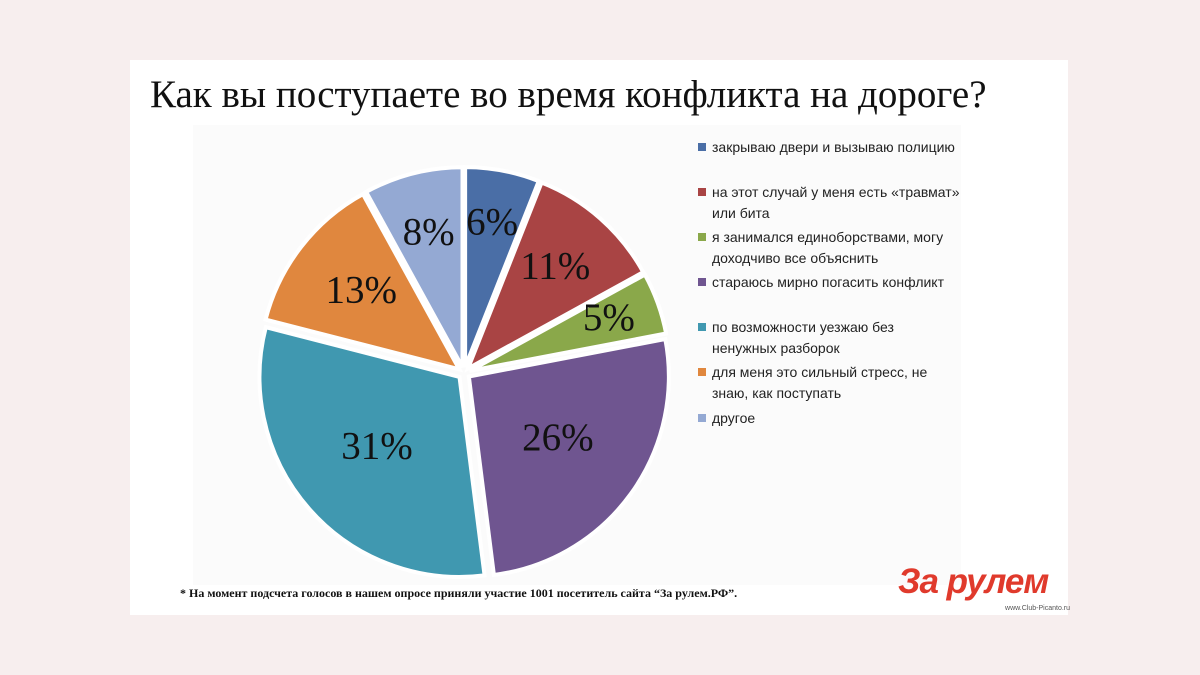 The image size is (1200, 675). I want to click on legend-item: стараюсь мирно погасить конфликт, so click(848, 282).